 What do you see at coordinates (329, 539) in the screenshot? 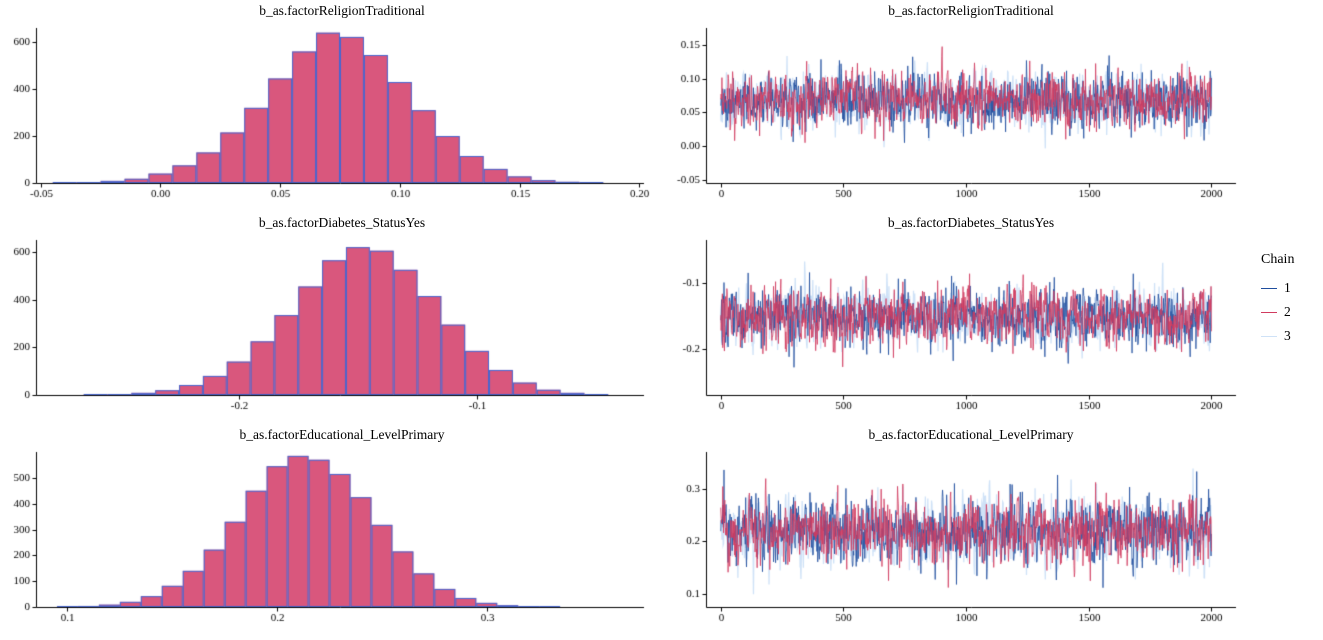
I see `histogram-education-canvas` at bounding box center [329, 539].